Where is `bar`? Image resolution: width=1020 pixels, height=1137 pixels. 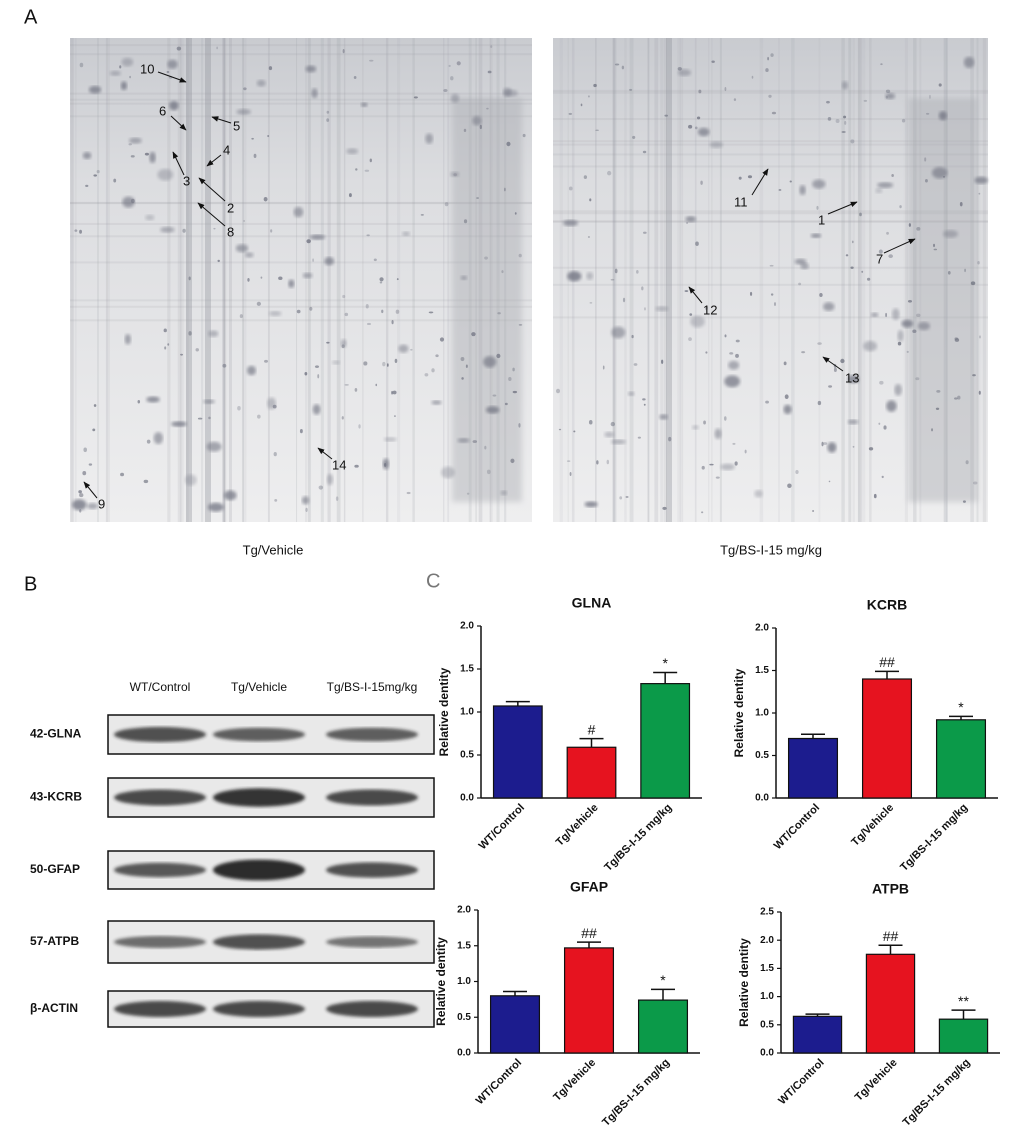
bar is located at coordinates (961, 759).